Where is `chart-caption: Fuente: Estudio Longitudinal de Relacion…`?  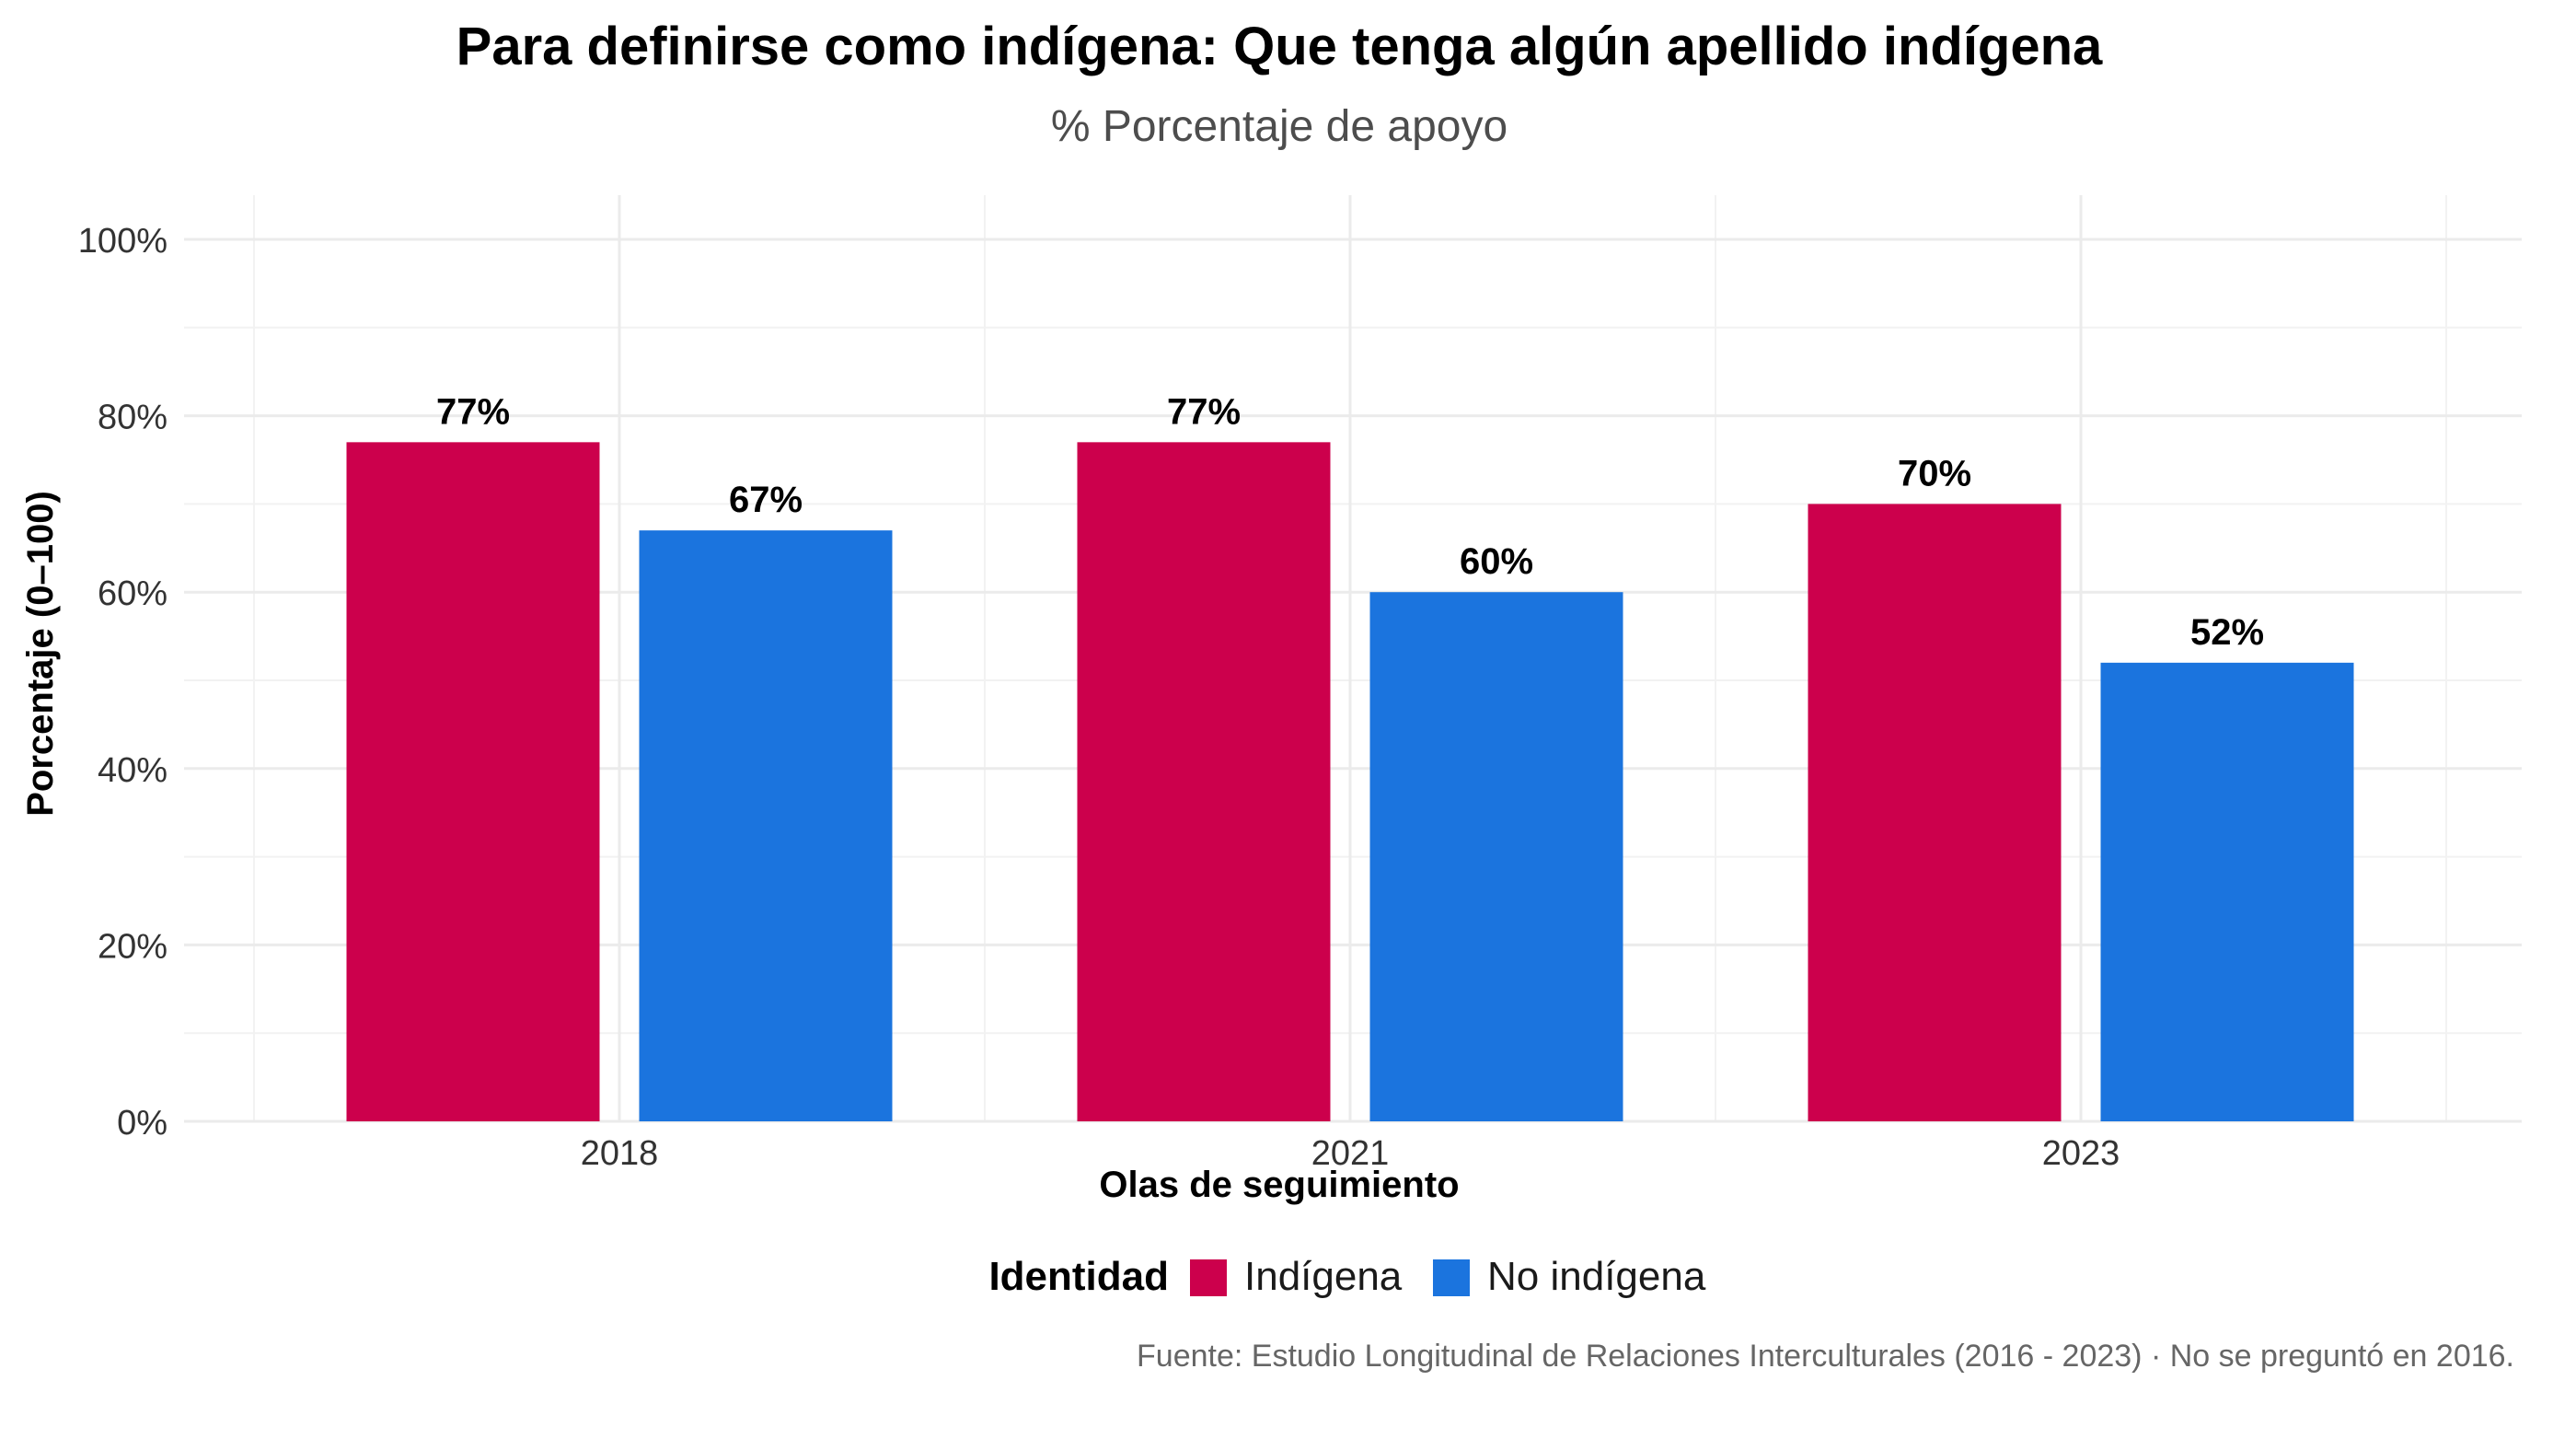
chart-caption: Fuente: Estudio Longitudinal de Relacion… is located at coordinates (1825, 1356).